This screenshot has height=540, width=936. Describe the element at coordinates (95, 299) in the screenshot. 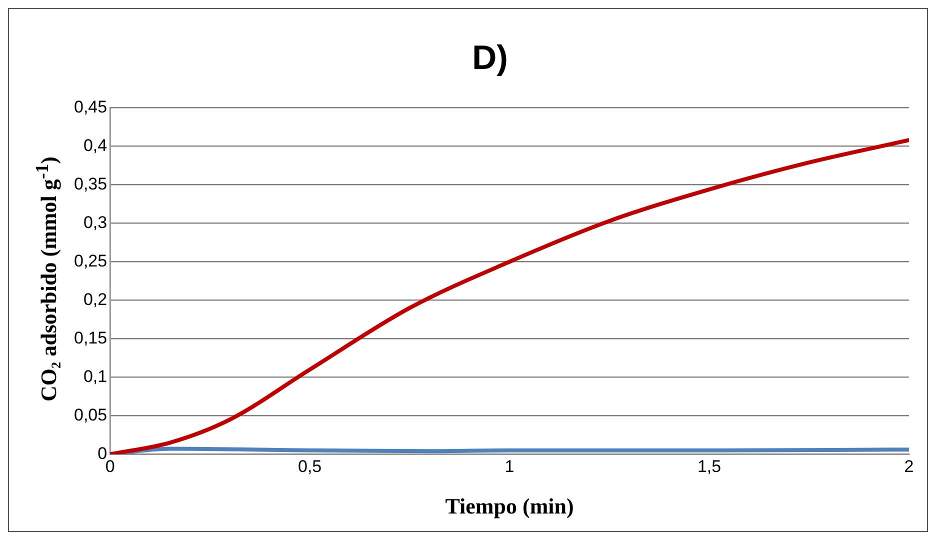

I see `y-tick-label: 0,2` at that location.